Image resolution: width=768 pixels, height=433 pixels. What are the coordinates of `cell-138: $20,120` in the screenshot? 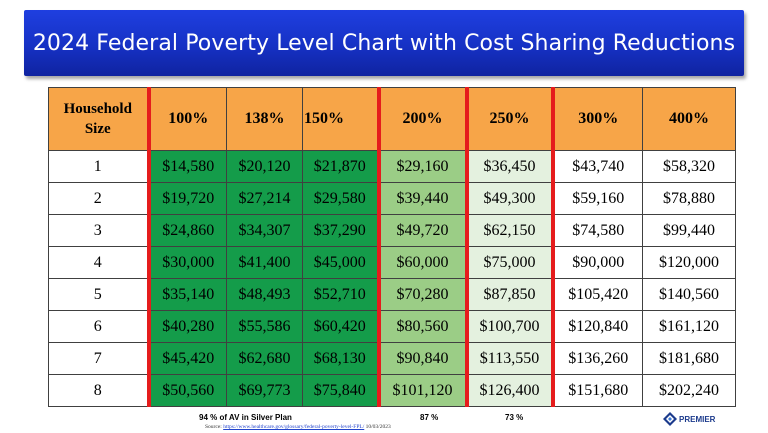 It's located at (264, 166).